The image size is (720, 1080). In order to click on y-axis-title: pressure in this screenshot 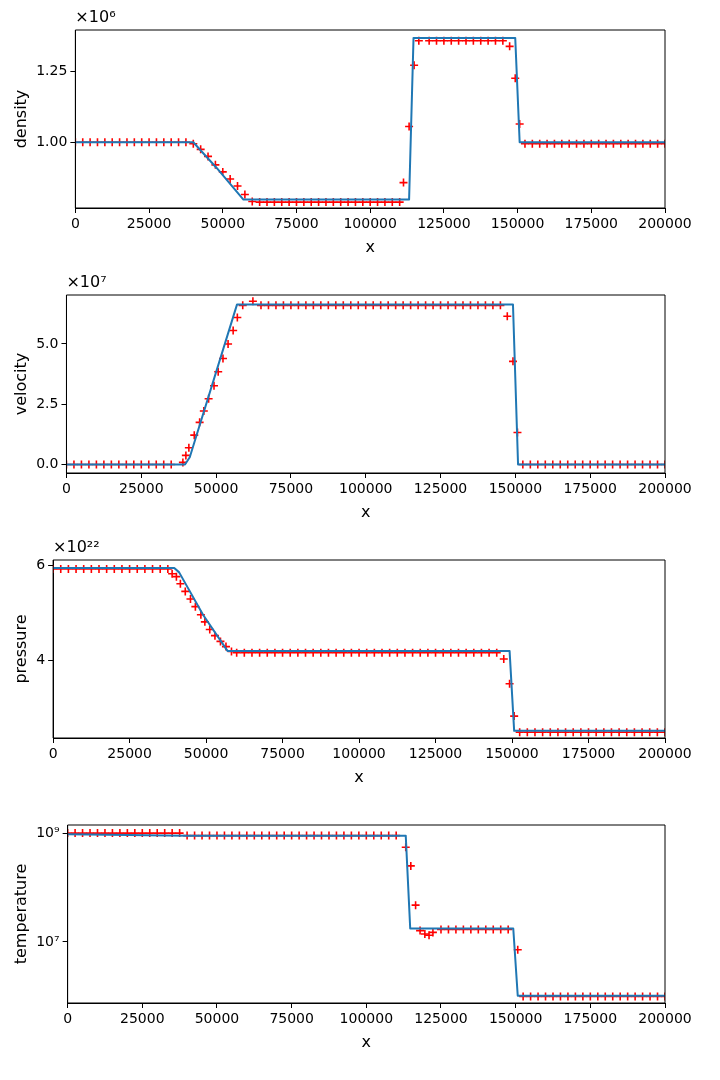, I will do `click(20, 649)`.